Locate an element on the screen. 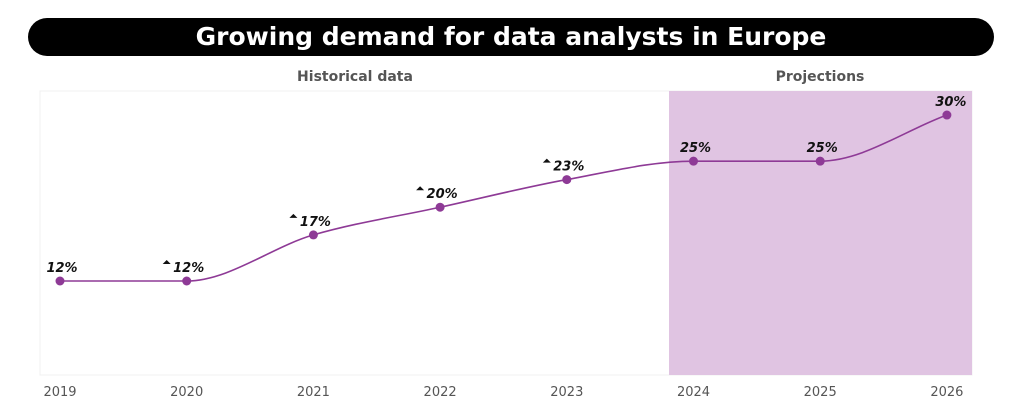  data-label: 23% is located at coordinates (568, 167).